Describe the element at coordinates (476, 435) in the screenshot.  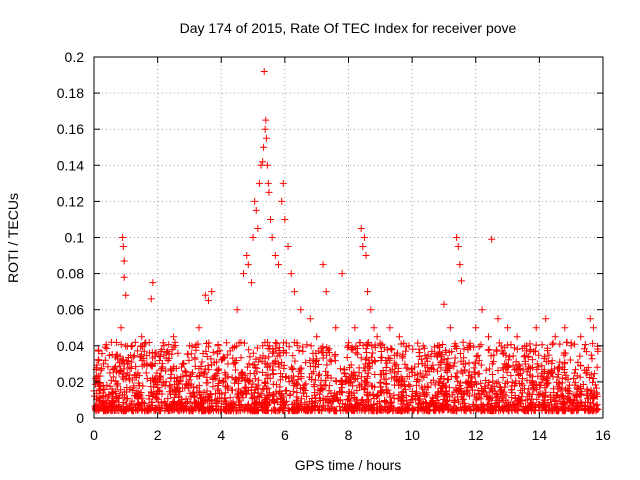
I see `x-tick-label: 12` at that location.